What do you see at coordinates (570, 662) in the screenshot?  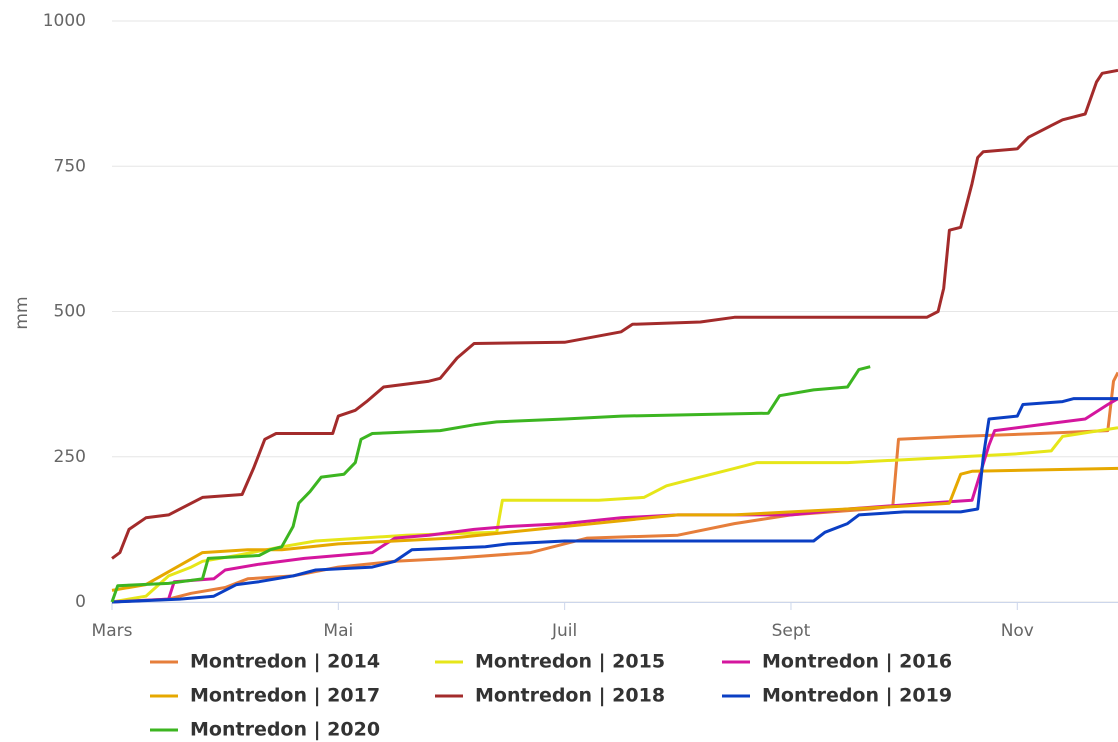 I see `legend-label: Montredon | 2015` at bounding box center [570, 662].